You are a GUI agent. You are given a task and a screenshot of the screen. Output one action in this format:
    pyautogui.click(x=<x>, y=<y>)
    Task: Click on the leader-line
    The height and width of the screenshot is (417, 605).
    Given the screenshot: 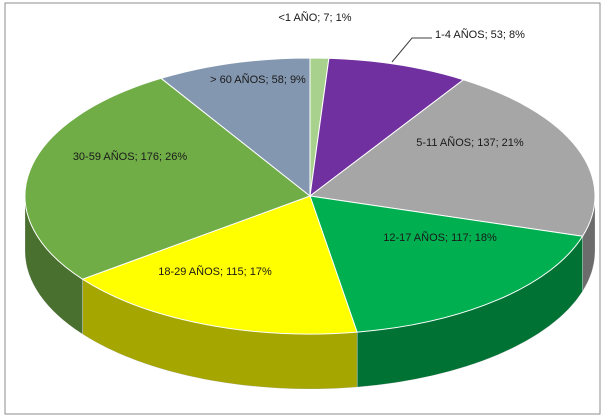 What is the action you would take?
    pyautogui.click(x=411, y=50)
    